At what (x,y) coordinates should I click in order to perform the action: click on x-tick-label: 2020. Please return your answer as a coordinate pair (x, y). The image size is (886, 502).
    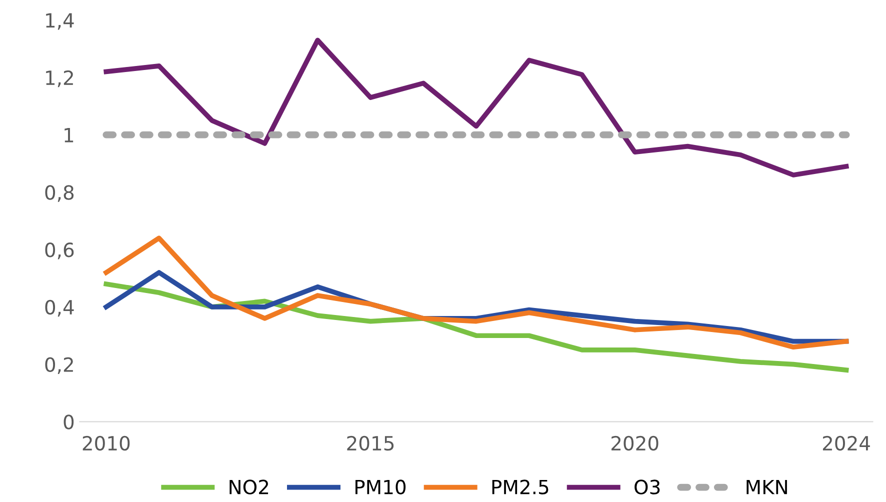
    Looking at the image, I should click on (635, 443).